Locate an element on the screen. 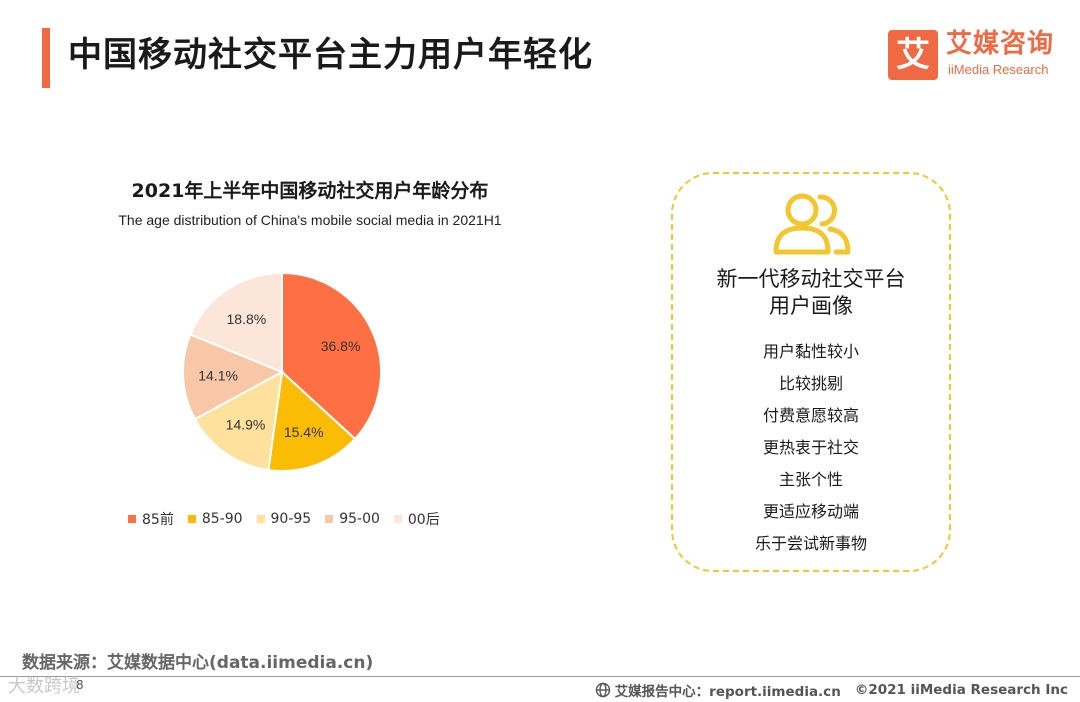  age-distribution-pie-chart: 36.8% 15.4% 14.9% 14.1% 18.8% is located at coordinates (282, 371).